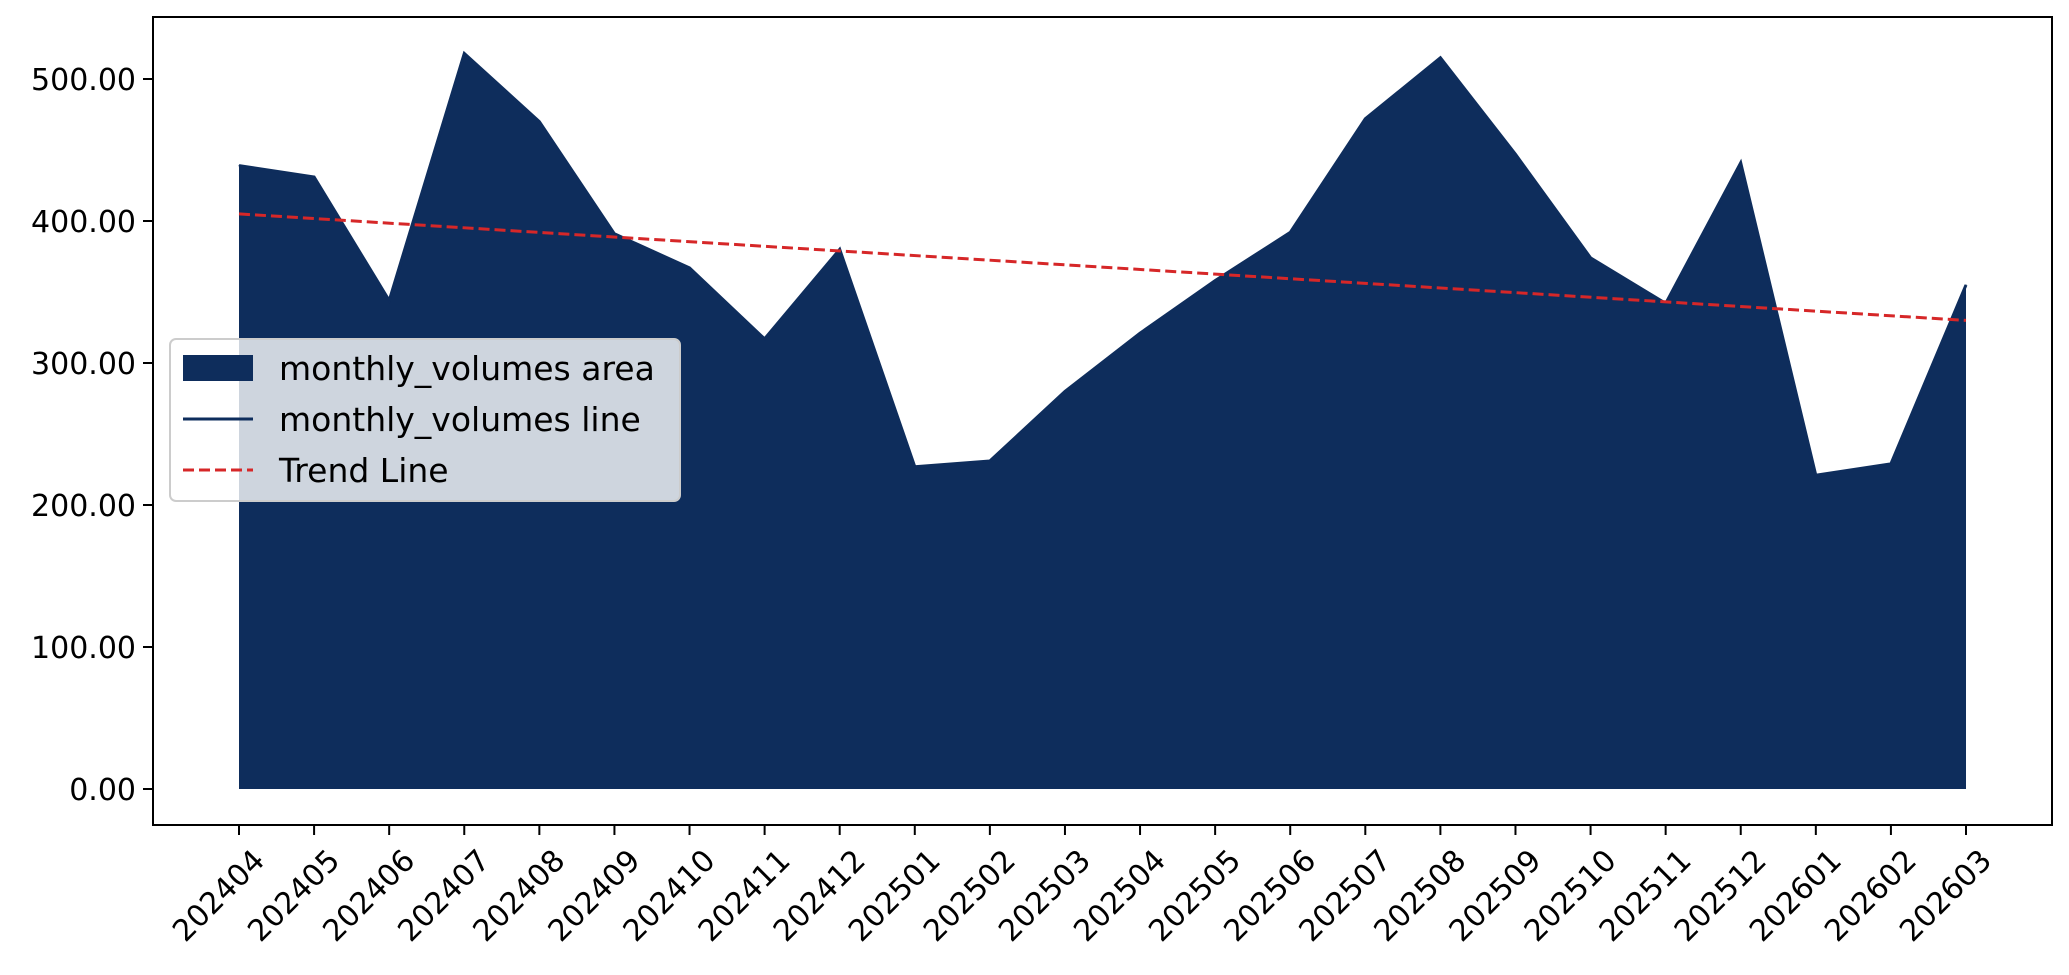  Describe the element at coordinates (83, 222) in the screenshot. I see `y-tick-label: 400.00` at that location.